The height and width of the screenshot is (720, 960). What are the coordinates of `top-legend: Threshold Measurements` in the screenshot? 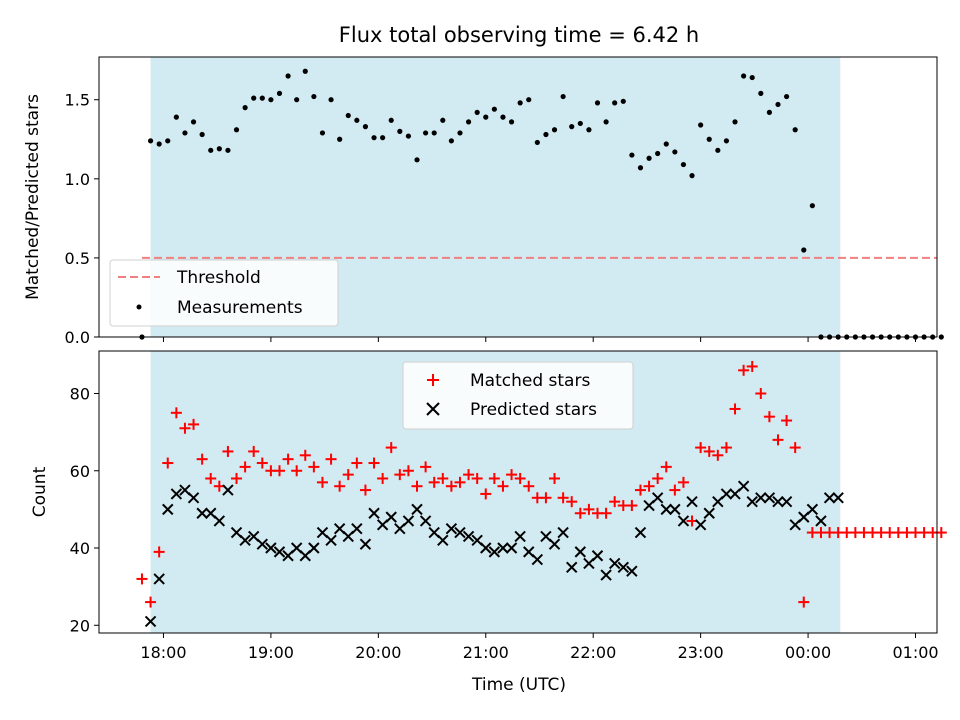 It's located at (224, 293).